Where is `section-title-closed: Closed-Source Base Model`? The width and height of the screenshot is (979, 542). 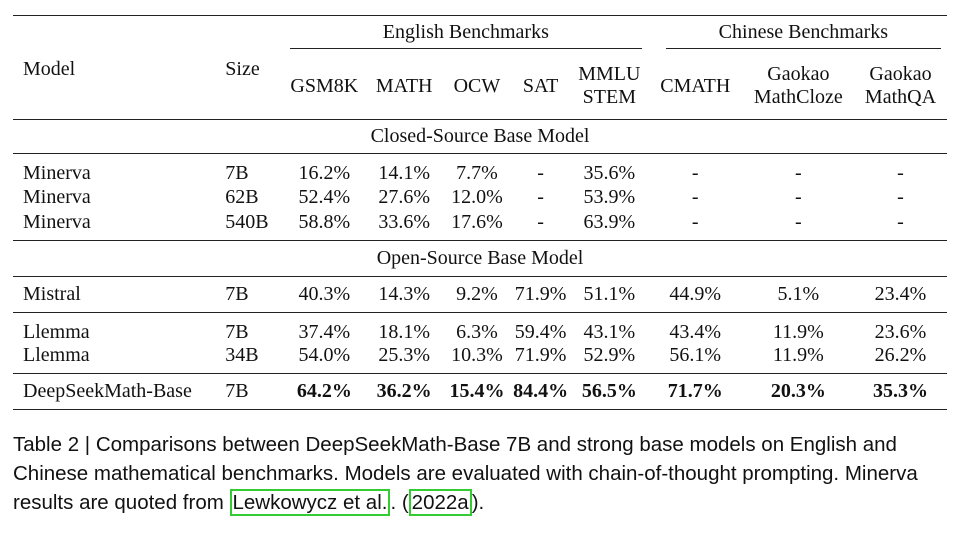 section-title-closed: Closed-Source Base Model is located at coordinates (480, 136).